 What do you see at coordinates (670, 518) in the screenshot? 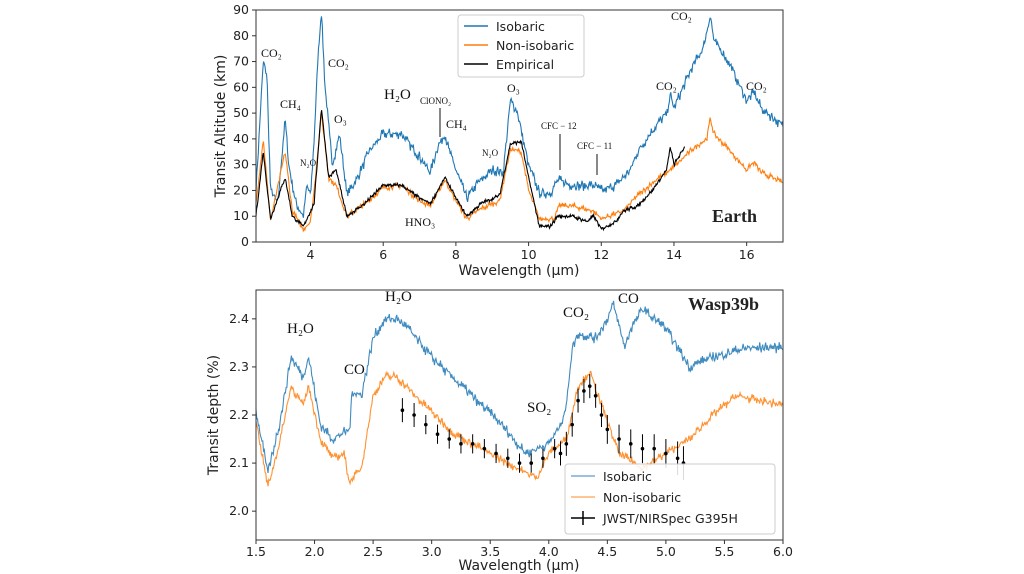
I see `legend-label: JWST/NIRSpec G395H` at bounding box center [670, 518].